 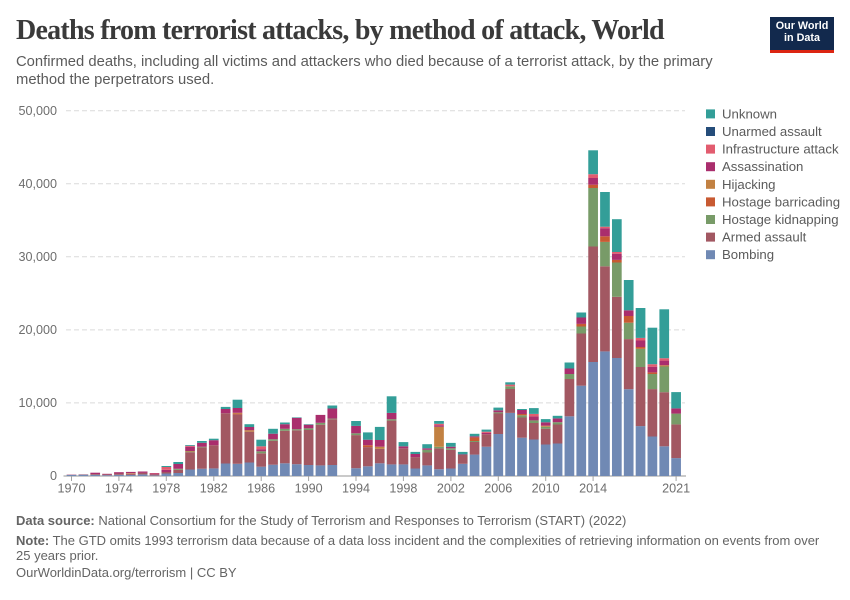 What do you see at coordinates (749, 184) in the screenshot?
I see `svg-text: Hijacking` at bounding box center [749, 184].